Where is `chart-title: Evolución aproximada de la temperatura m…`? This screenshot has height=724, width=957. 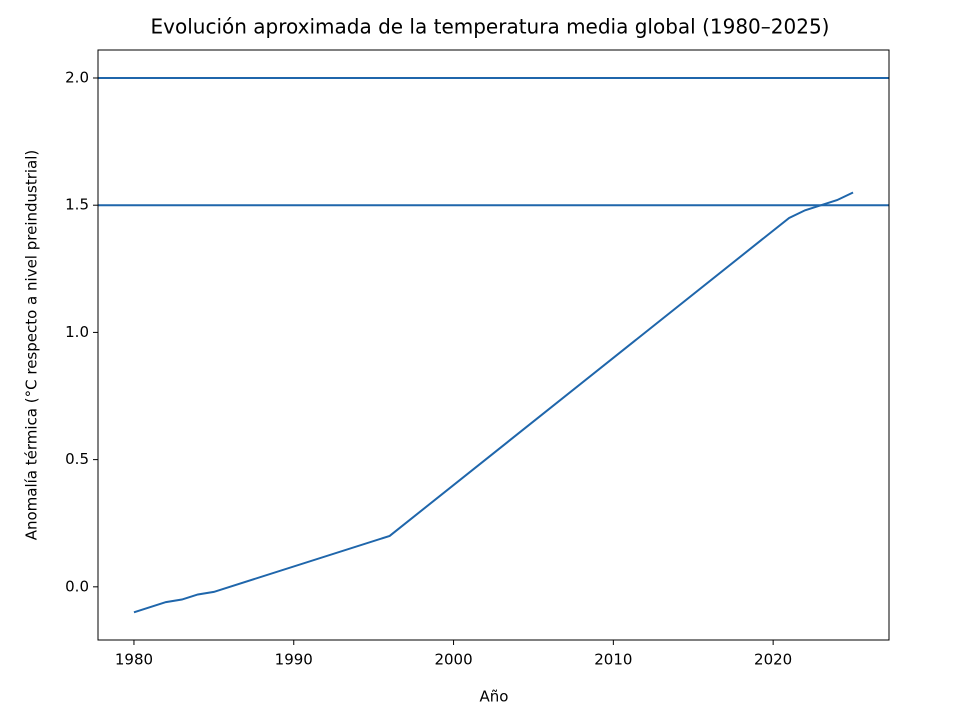 chart-title: Evolución aproximada de la temperatura m… is located at coordinates (490, 27).